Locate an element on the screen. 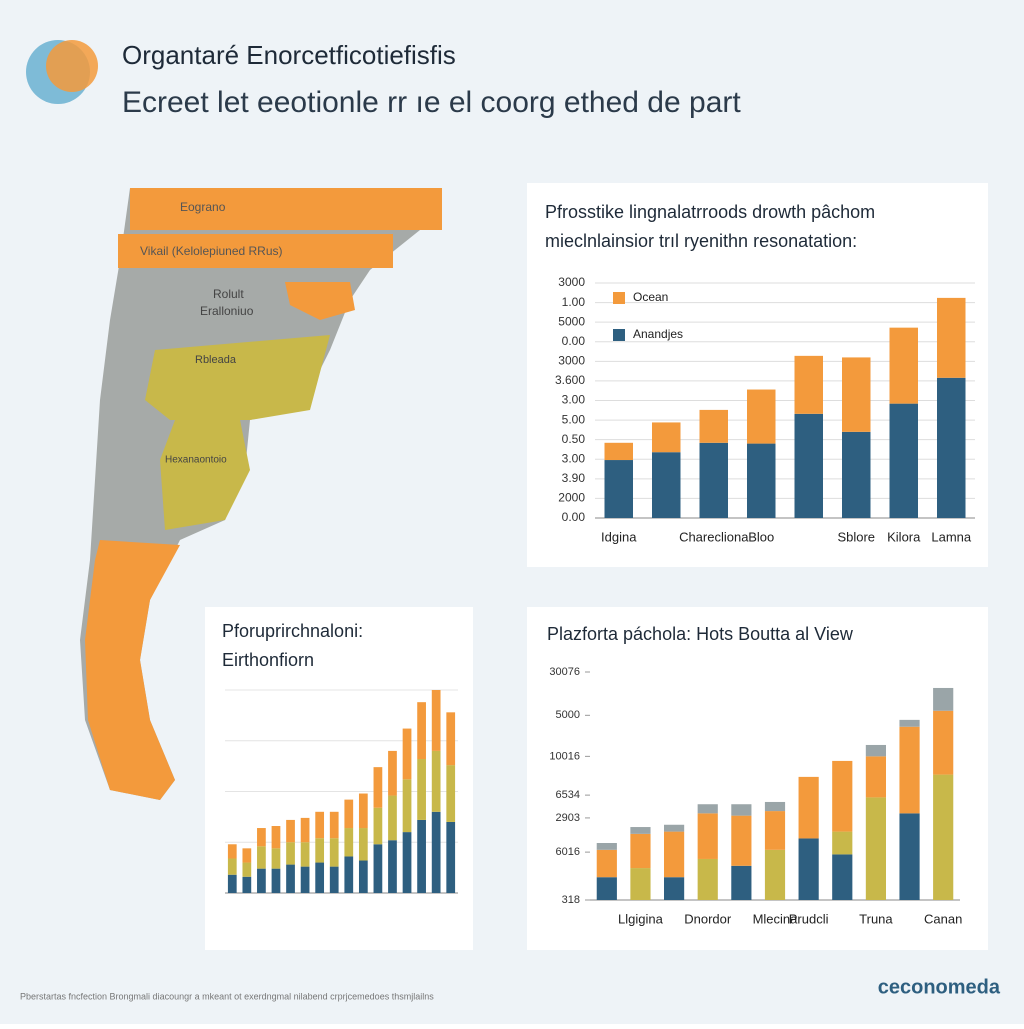 Image resolution: width=1024 pixels, height=1029 pixels. y-tick-label: 3.600 is located at coordinates (570, 380).